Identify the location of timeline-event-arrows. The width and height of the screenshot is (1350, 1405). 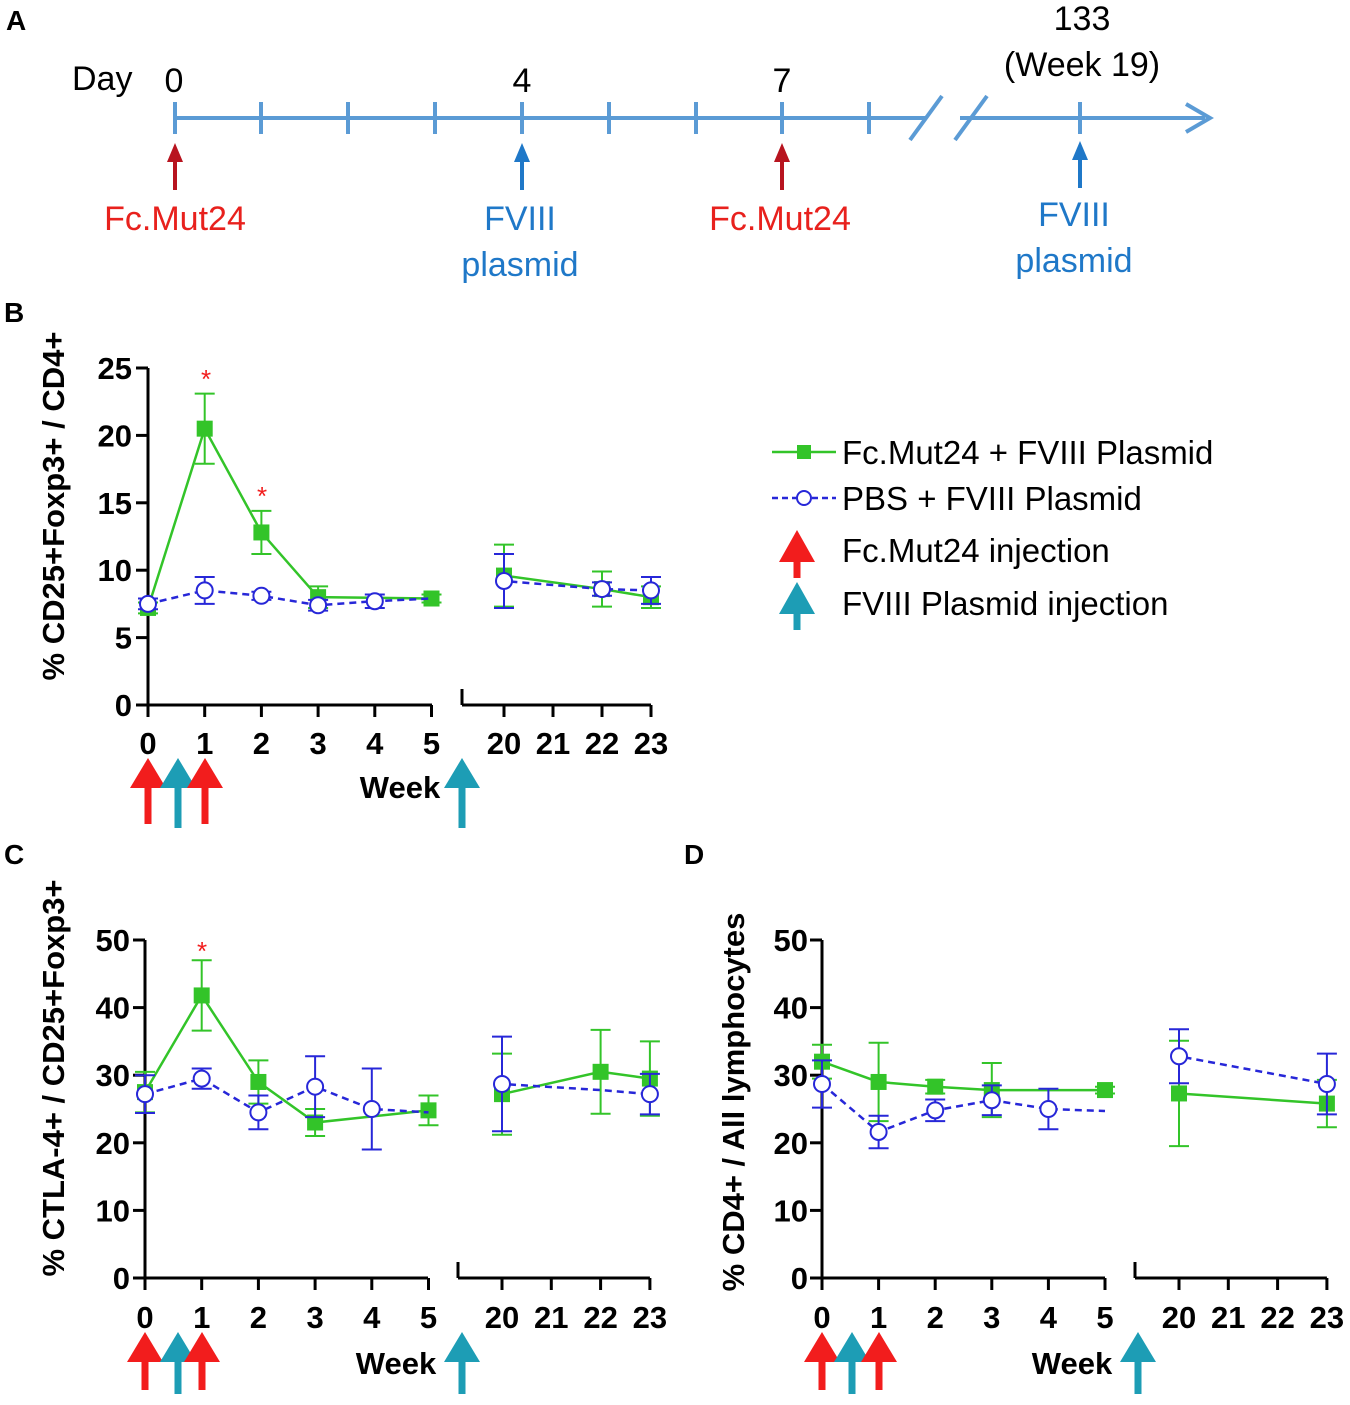
(627, 165).